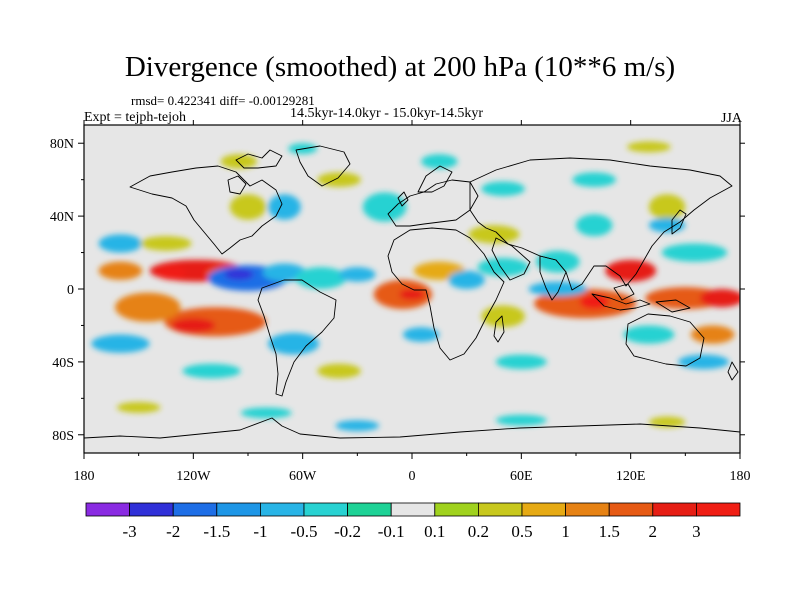 The height and width of the screenshot is (600, 800). Describe the element at coordinates (653, 531) in the screenshot. I see `colorbar-label-12: 2` at that location.